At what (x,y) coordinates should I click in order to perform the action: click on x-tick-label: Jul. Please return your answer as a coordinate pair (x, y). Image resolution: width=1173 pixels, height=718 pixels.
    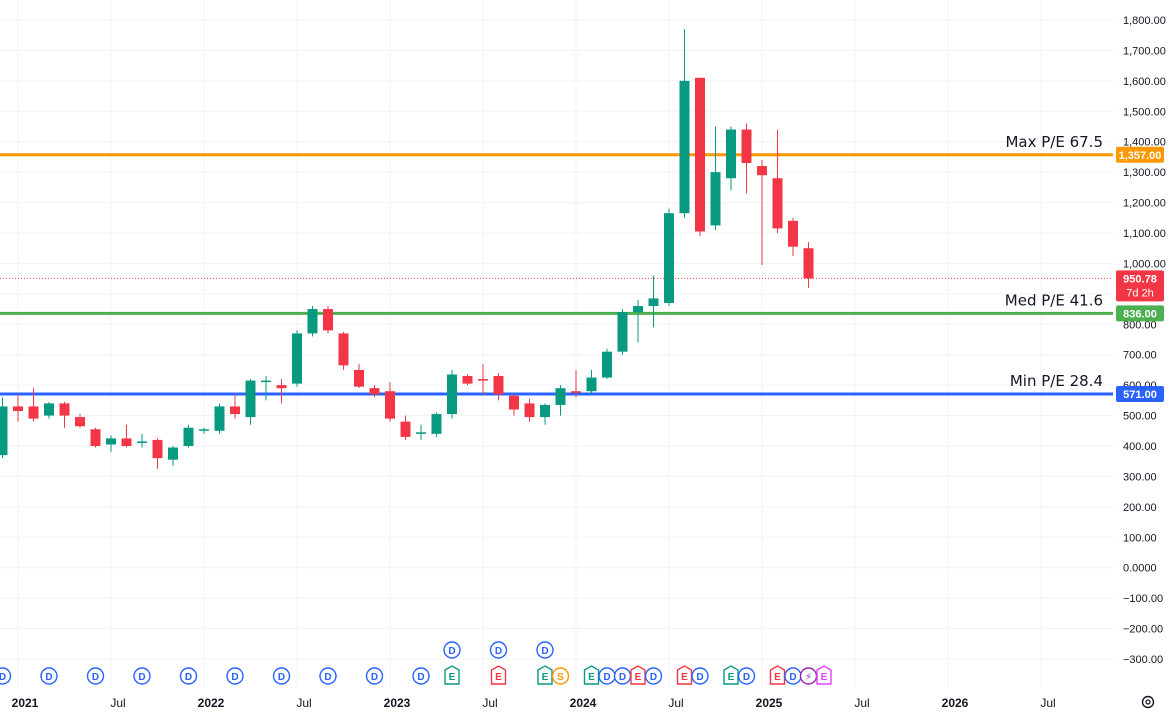
    Looking at the image, I should click on (1047, 703).